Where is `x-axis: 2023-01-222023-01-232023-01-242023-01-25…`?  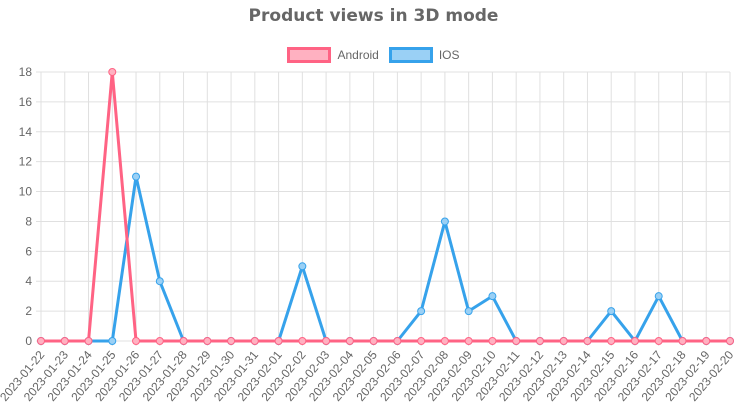
x-axis: 2023-01-222023-01-232023-01-242023-01-25… is located at coordinates (368, 376).